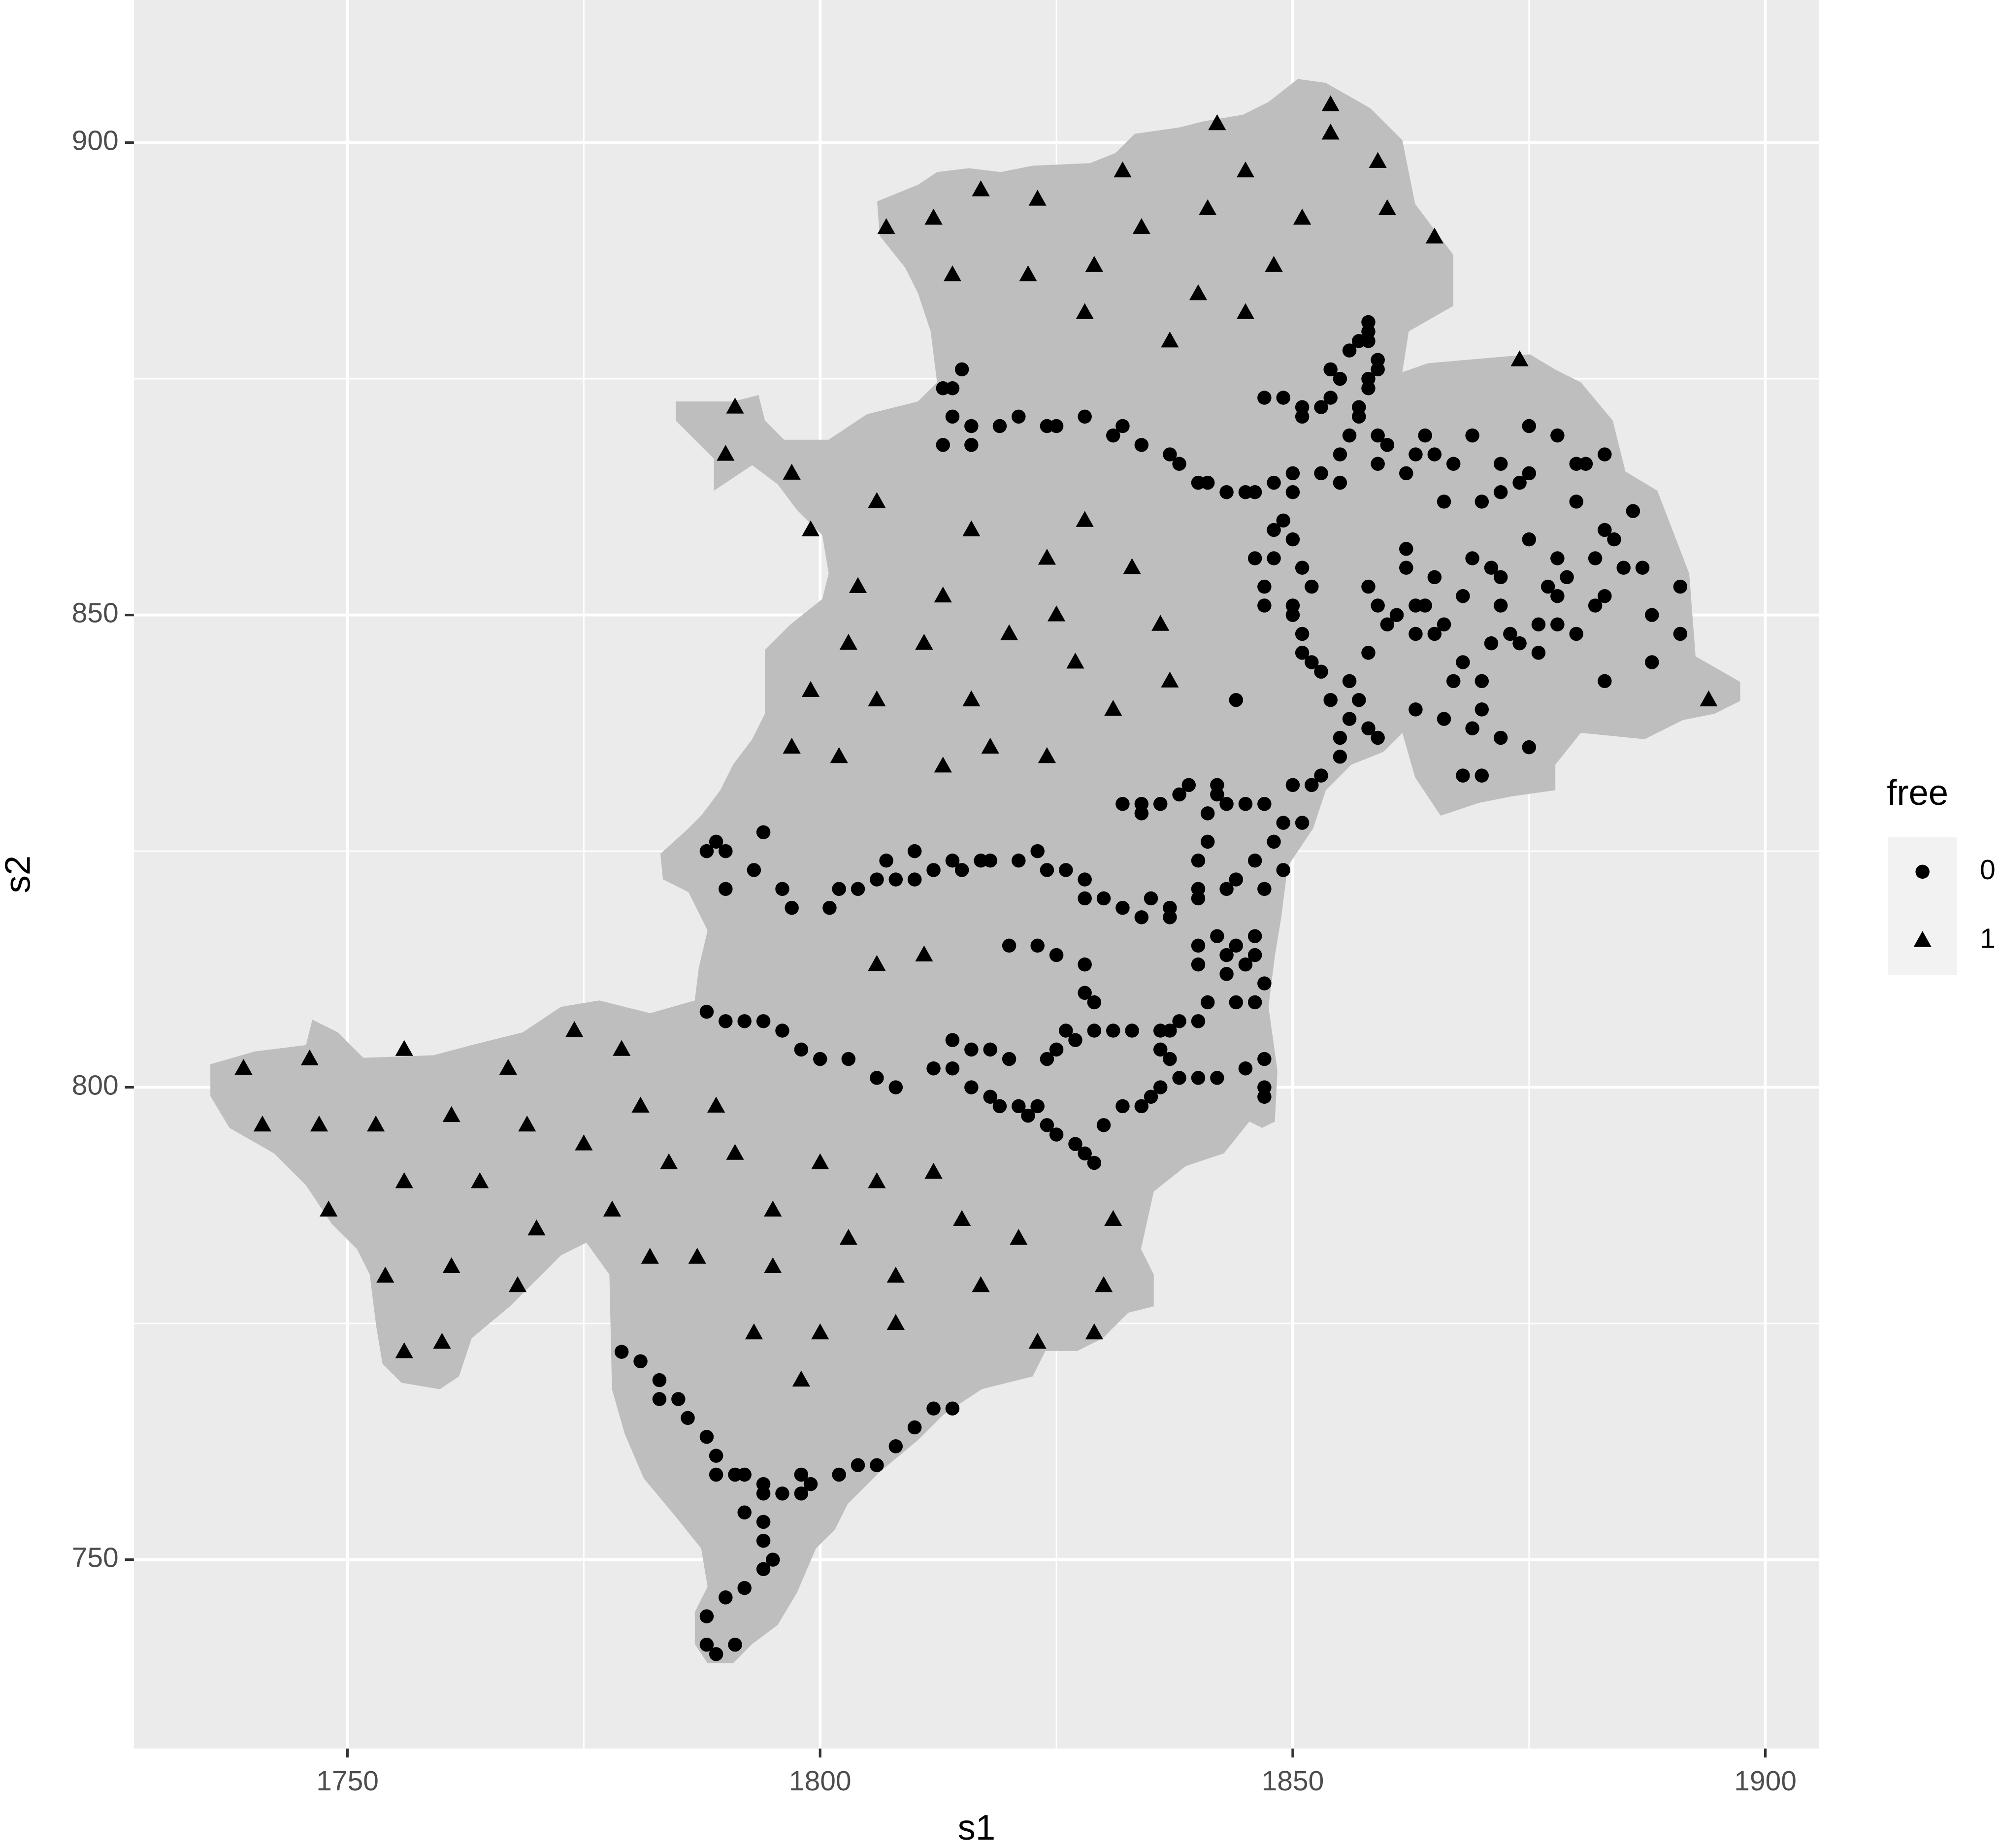 This screenshot has width=1999, height=1848. What do you see at coordinates (1293, 1781) in the screenshot?
I see `x-tick-label: 1850` at bounding box center [1293, 1781].